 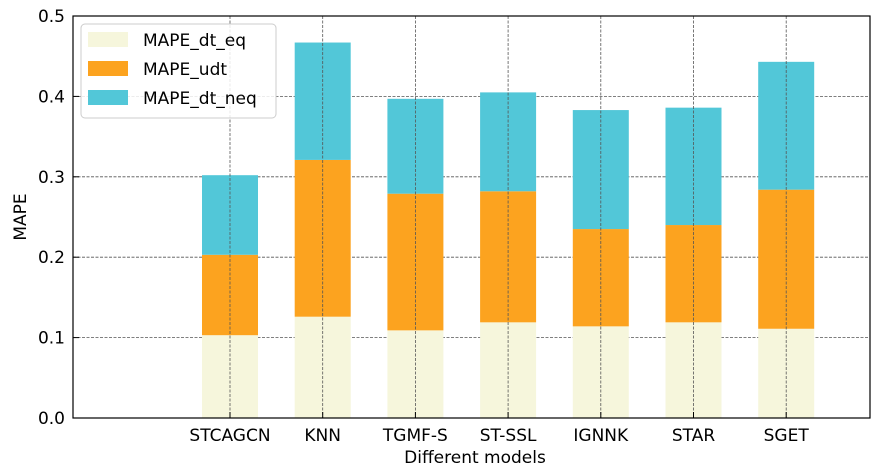 What do you see at coordinates (200, 99) in the screenshot?
I see `legend-label: MAPE_dt_neq` at bounding box center [200, 99].